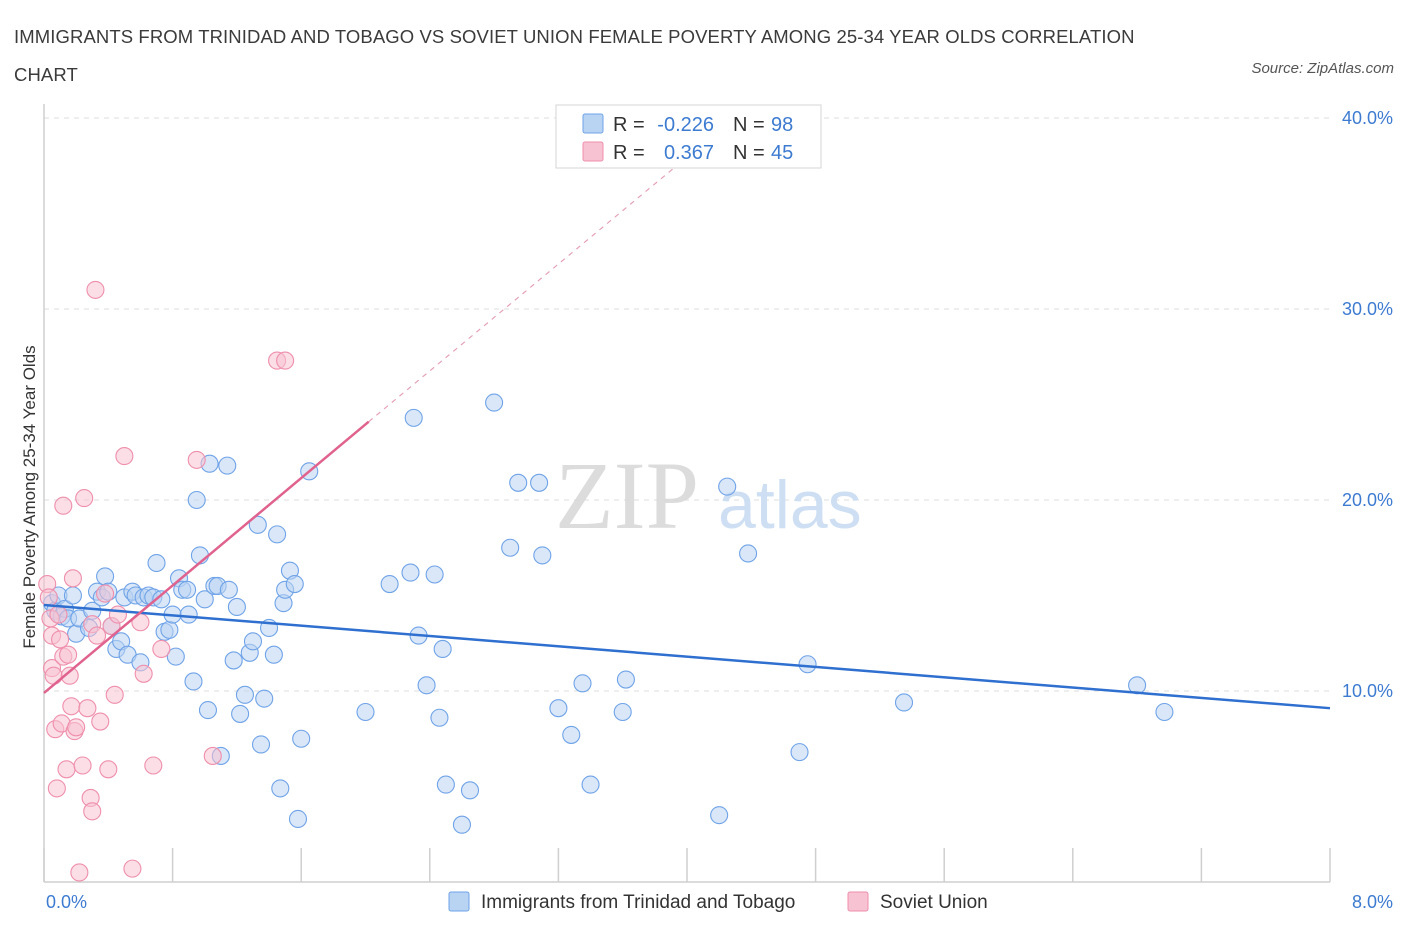 The width and height of the screenshot is (1406, 930). What do you see at coordinates (638, 902) in the screenshot?
I see `series-legend-label-1: Immigrants from Trinidad and Tobago` at bounding box center [638, 902].